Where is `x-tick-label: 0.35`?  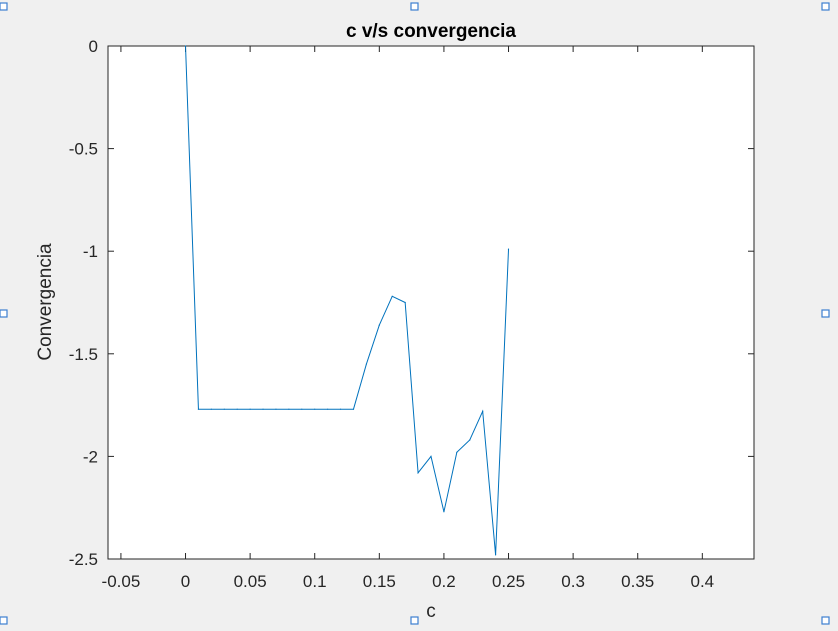
x-tick-label: 0.35 is located at coordinates (637, 581).